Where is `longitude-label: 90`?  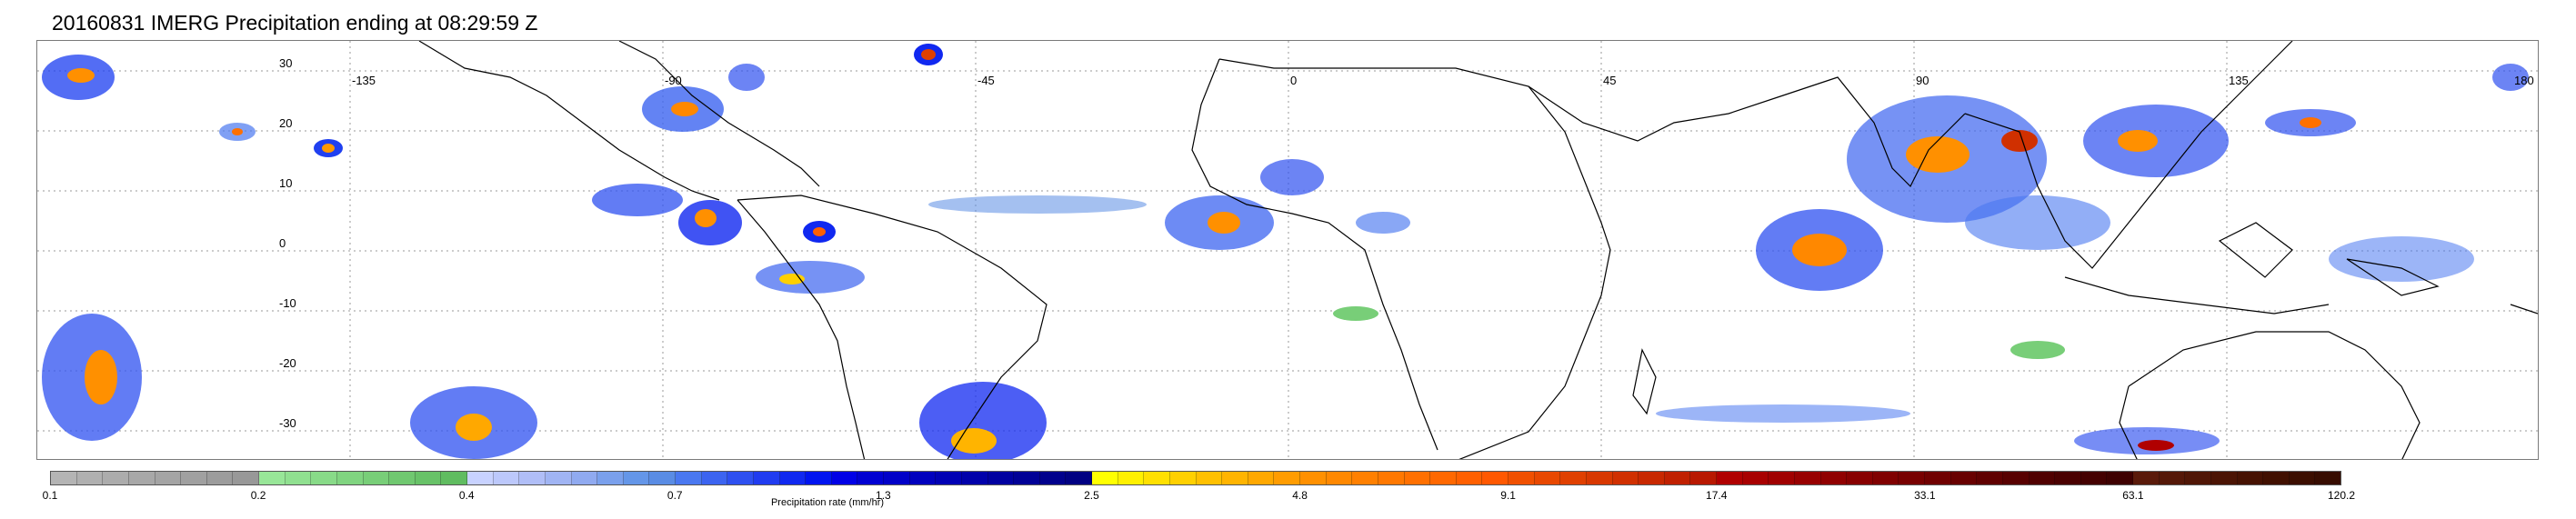 longitude-label: 90 is located at coordinates (1923, 80).